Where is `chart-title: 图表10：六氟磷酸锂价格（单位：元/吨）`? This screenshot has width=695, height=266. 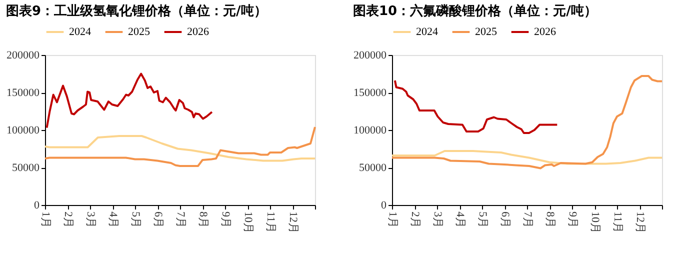
chart-title: 图表10：六氟磷酸锂价格（单位：元/吨） is located at coordinates (475, 11).